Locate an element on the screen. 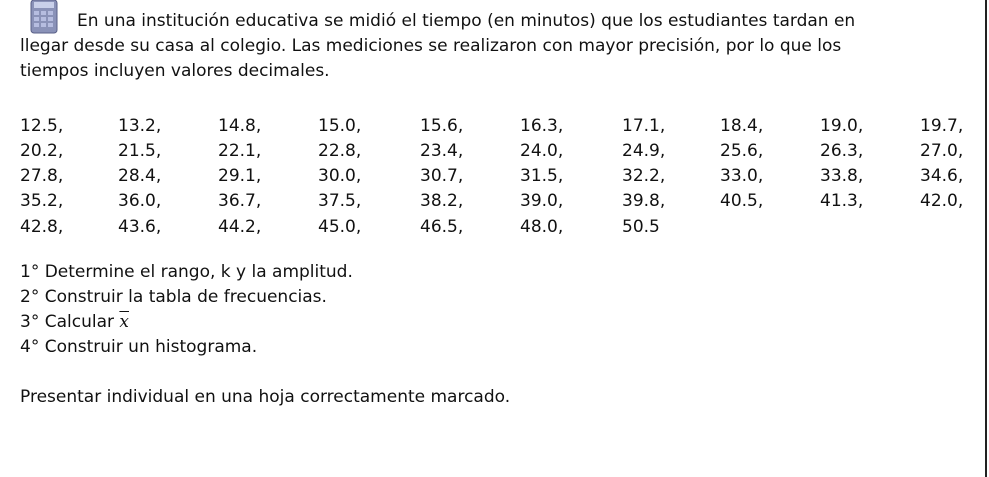 This screenshot has width=989, height=477. data-value: 31.5, is located at coordinates (542, 176).